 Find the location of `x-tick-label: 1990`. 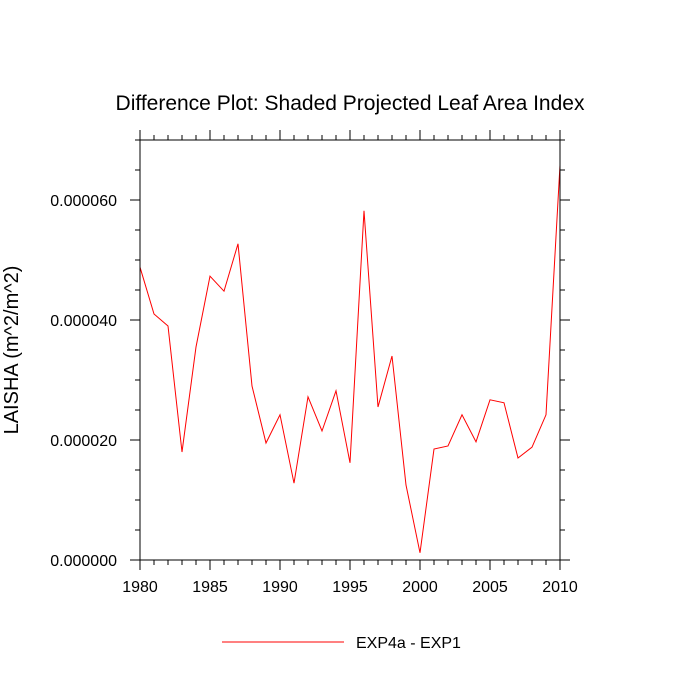

x-tick-label: 1990 is located at coordinates (280, 587).